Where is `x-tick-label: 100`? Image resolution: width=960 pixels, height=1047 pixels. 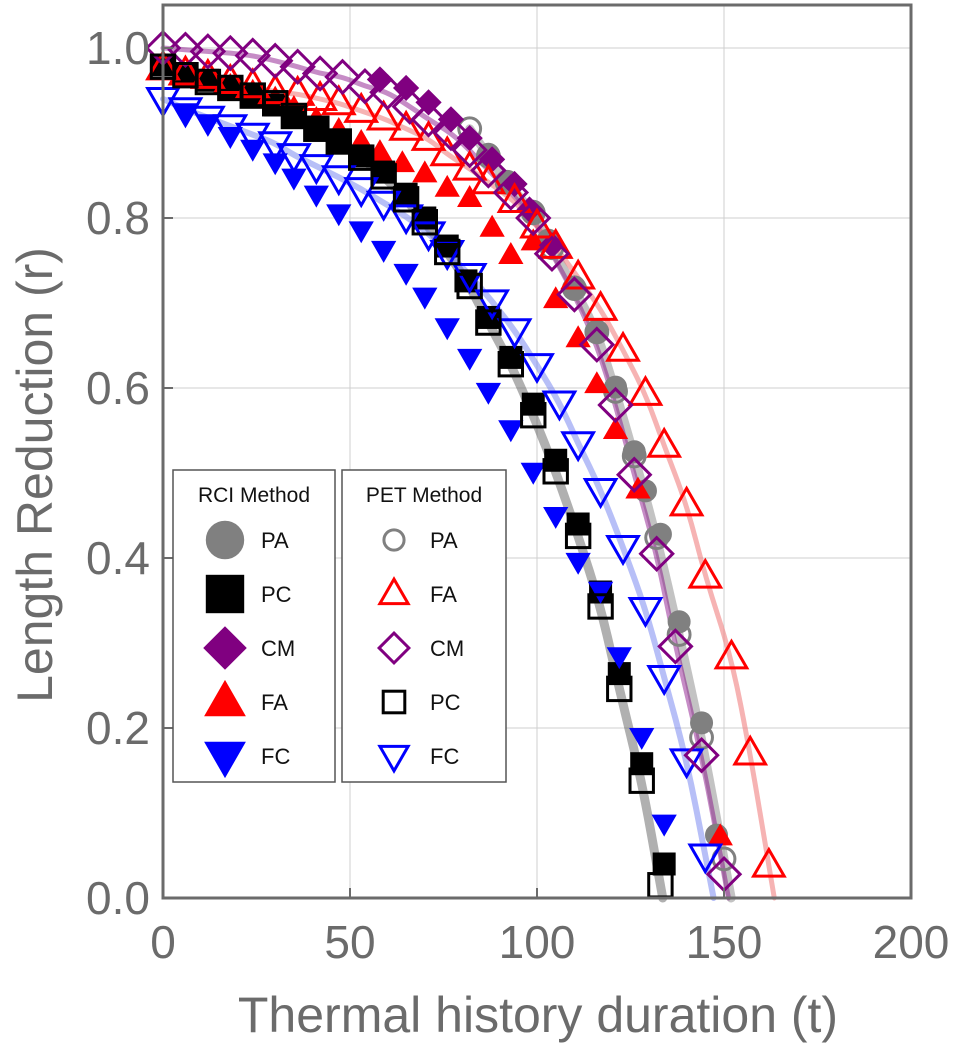
x-tick-label: 100 is located at coordinates (537, 942).